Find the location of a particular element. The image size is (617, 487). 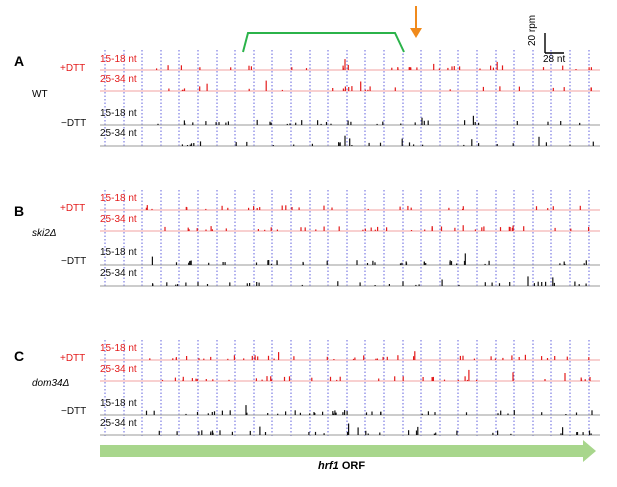

orf-gene-name: hrf1 is located at coordinates (328, 466).